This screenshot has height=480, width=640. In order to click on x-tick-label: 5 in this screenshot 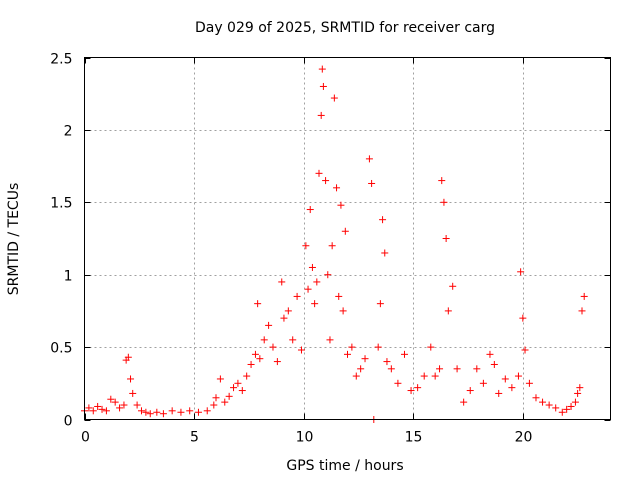, I will do `click(194, 438)`.